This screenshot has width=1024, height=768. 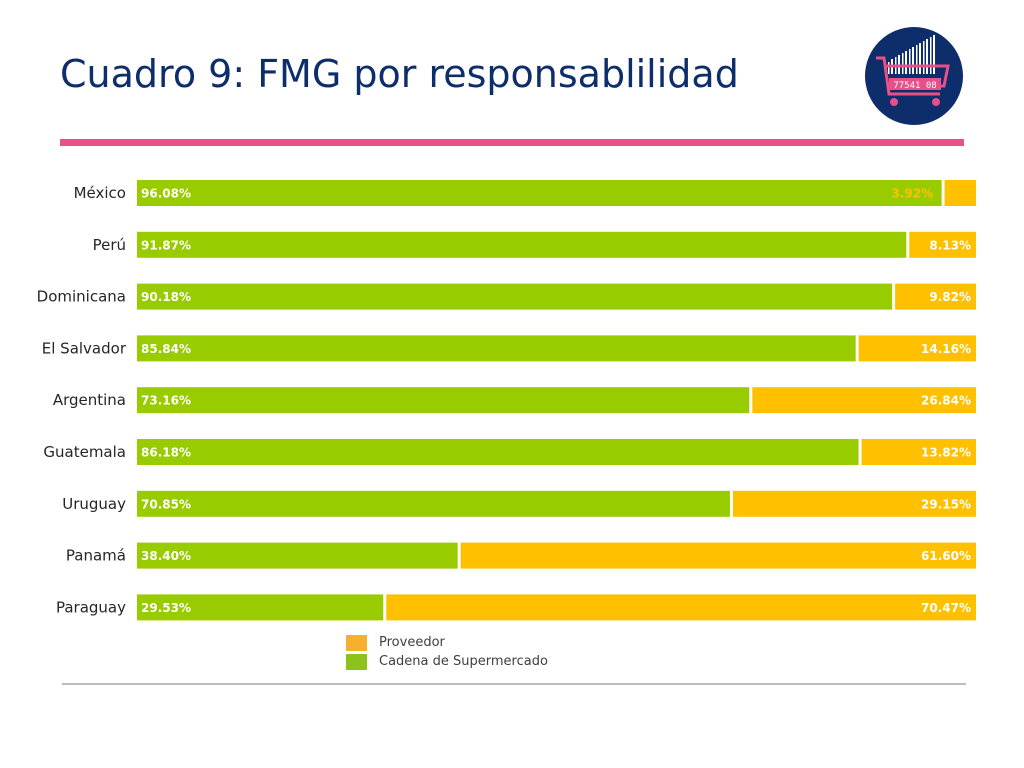 I want to click on bar-proveedor-uruguay, so click(x=854, y=503).